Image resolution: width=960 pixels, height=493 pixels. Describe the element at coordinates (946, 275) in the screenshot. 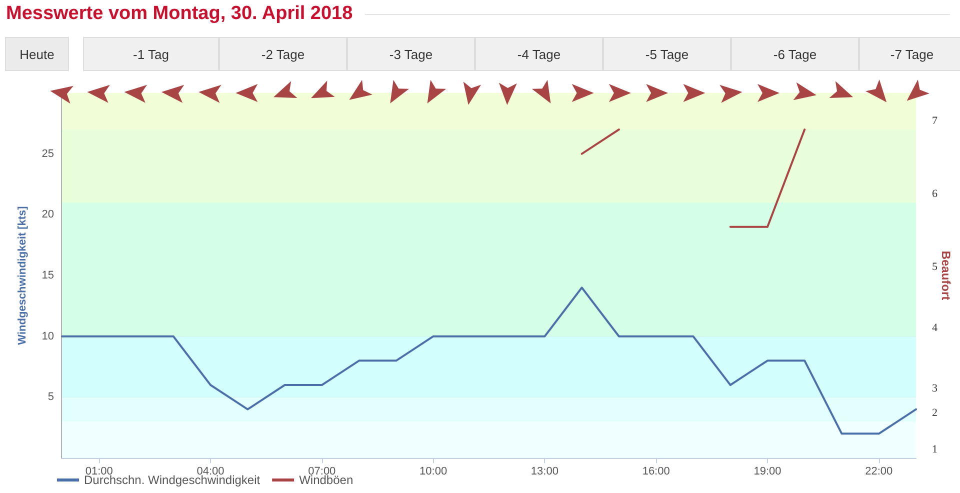

I see `y2-axis-title: Beaufort` at that location.